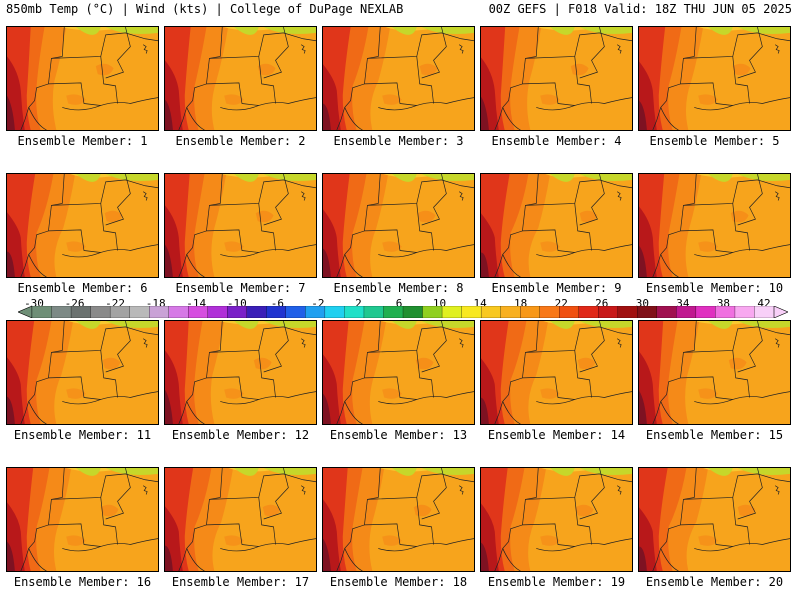 Image resolution: width=800 pixels, height=600 pixels. I want to click on ensemble-member-label: Ensemble Member: 18, so click(398, 582).